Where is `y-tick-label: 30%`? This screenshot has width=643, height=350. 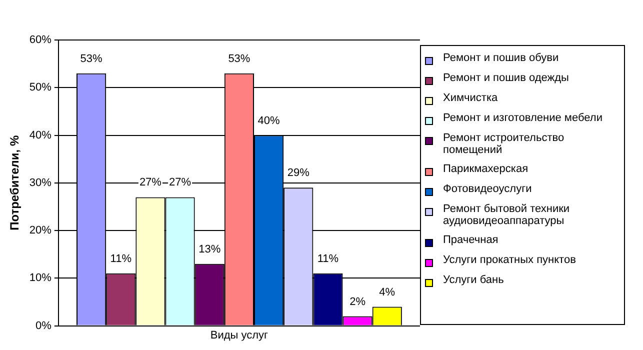 y-tick-label: 30% is located at coordinates (40, 182).